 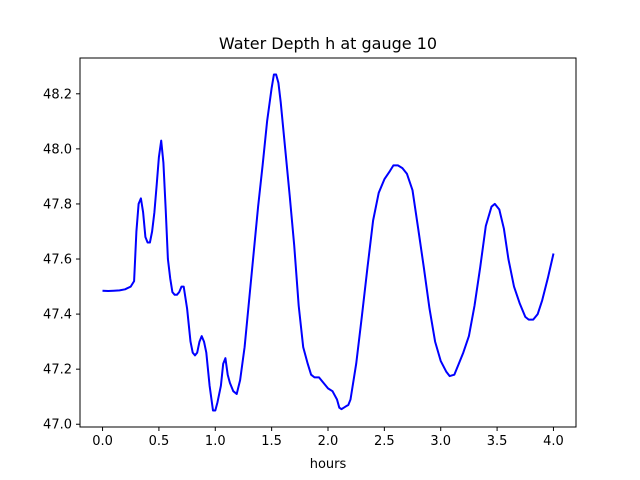 What do you see at coordinates (553, 441) in the screenshot?
I see `x-tick-label: 4.0` at bounding box center [553, 441].